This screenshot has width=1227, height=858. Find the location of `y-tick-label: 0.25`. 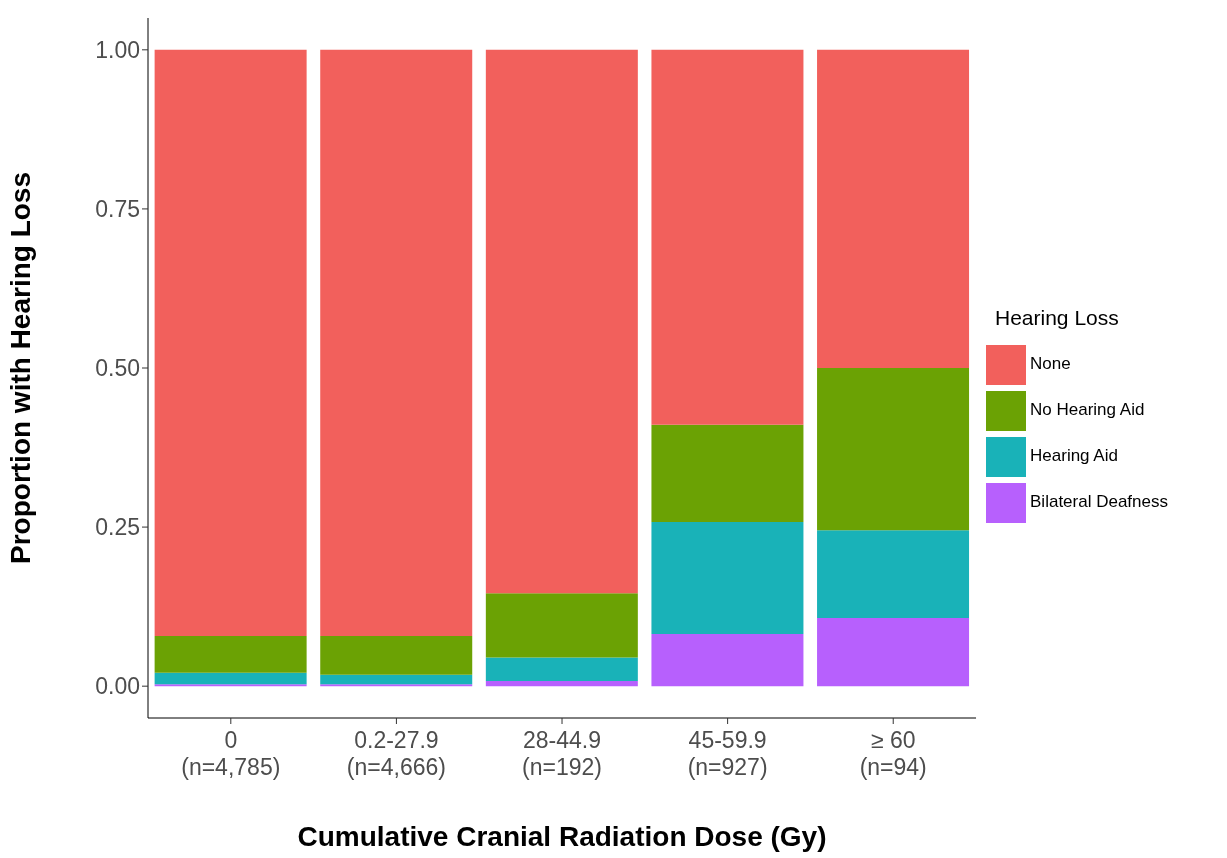

y-tick-label: 0.25 is located at coordinates (117, 527).